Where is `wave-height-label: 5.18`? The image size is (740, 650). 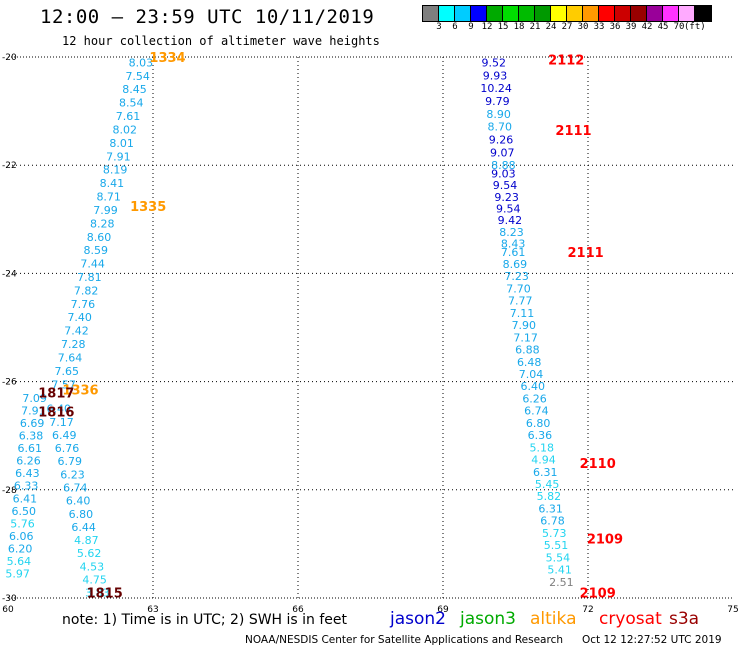
wave-height-label: 5.18 is located at coordinates (541, 447).